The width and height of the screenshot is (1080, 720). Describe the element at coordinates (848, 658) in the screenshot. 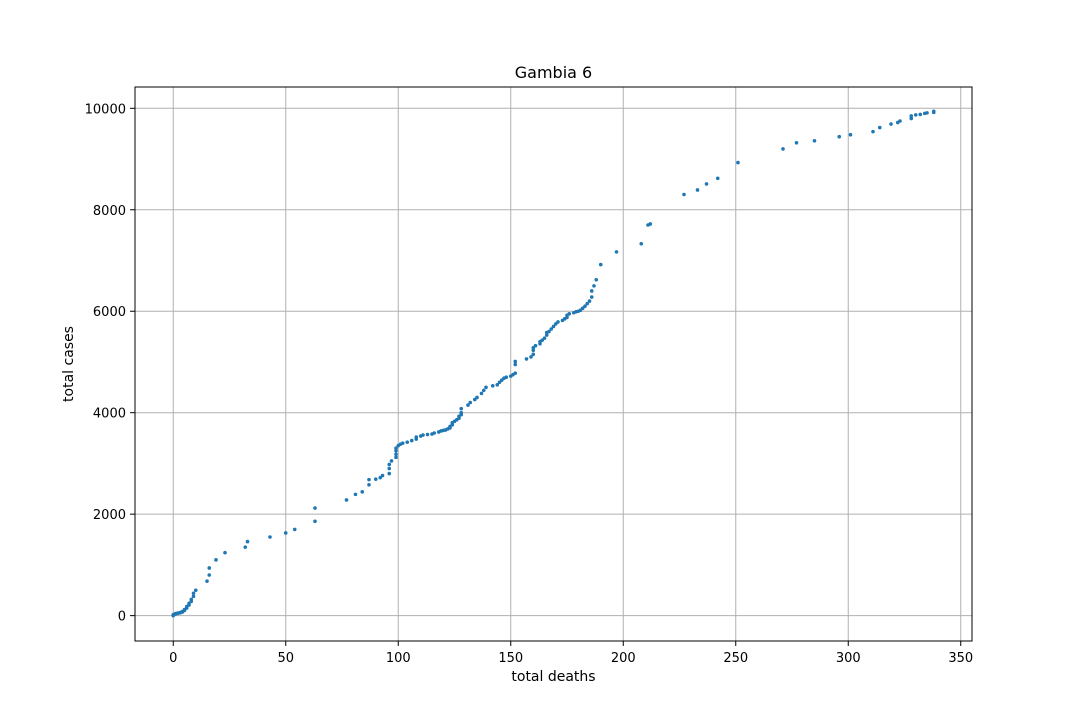

I see `x-tick-label: 300` at that location.